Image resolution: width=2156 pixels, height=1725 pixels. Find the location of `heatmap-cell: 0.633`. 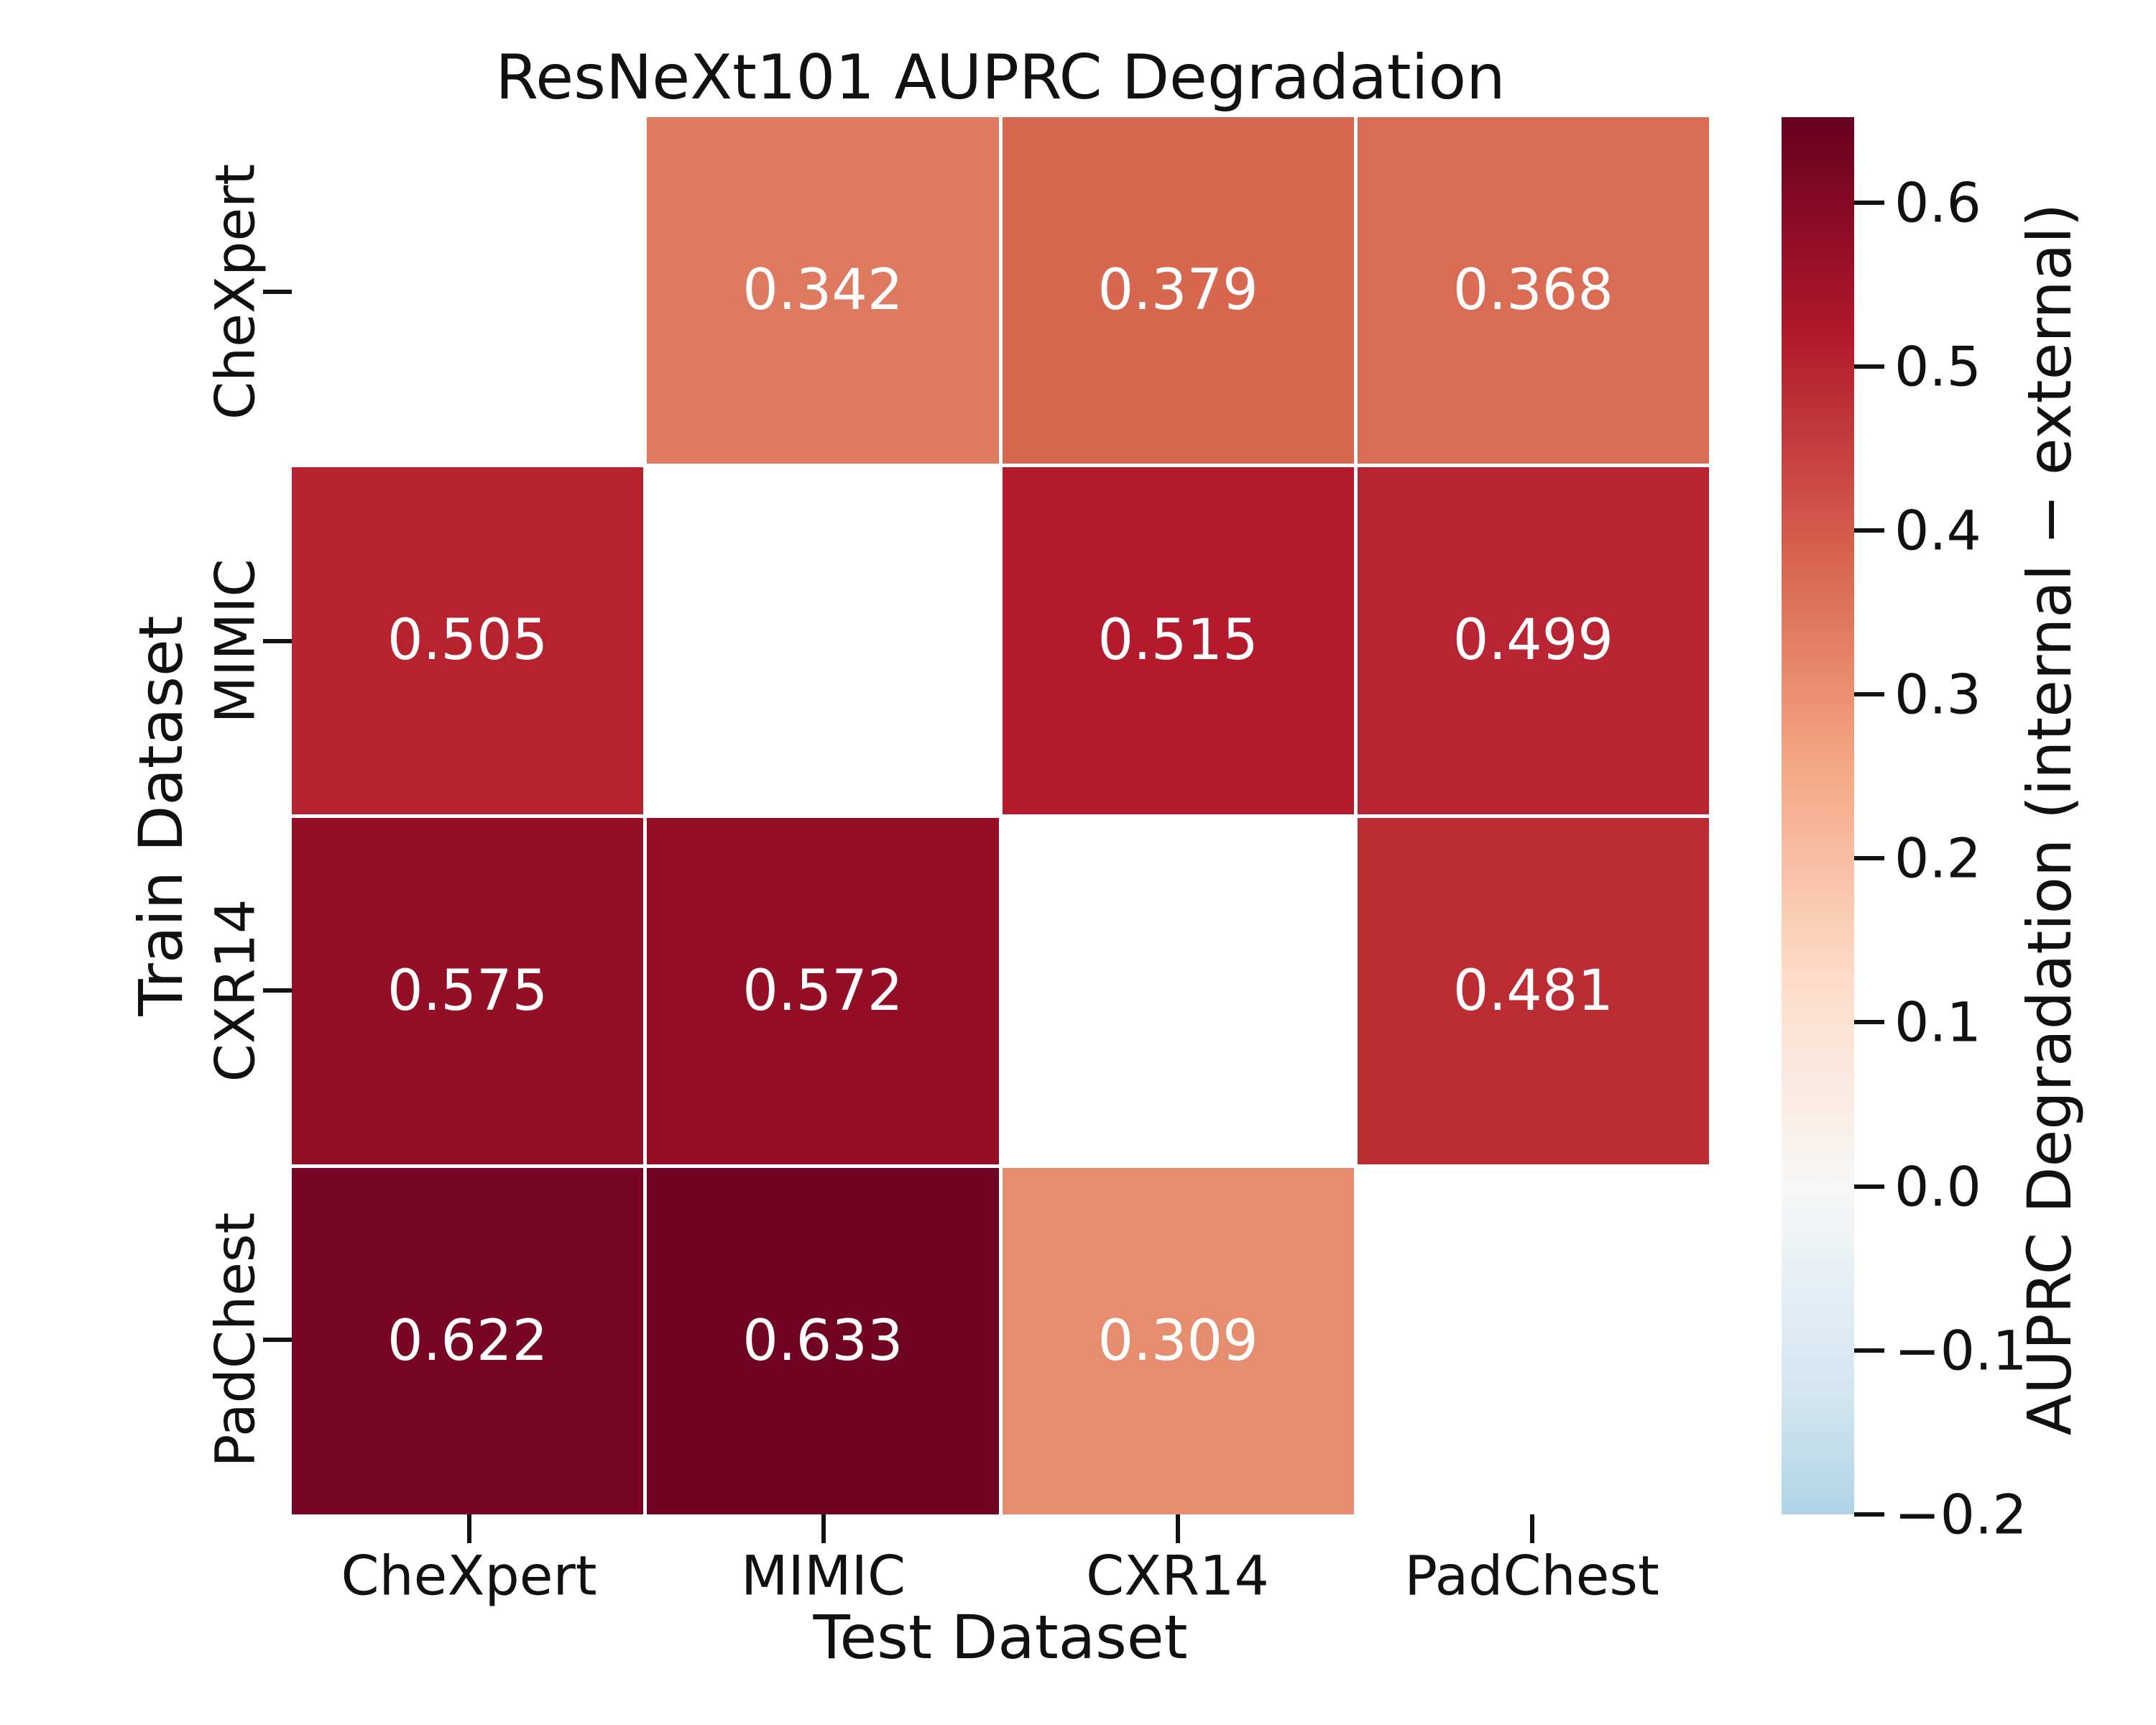

heatmap-cell: 0.633 is located at coordinates (823, 1340).